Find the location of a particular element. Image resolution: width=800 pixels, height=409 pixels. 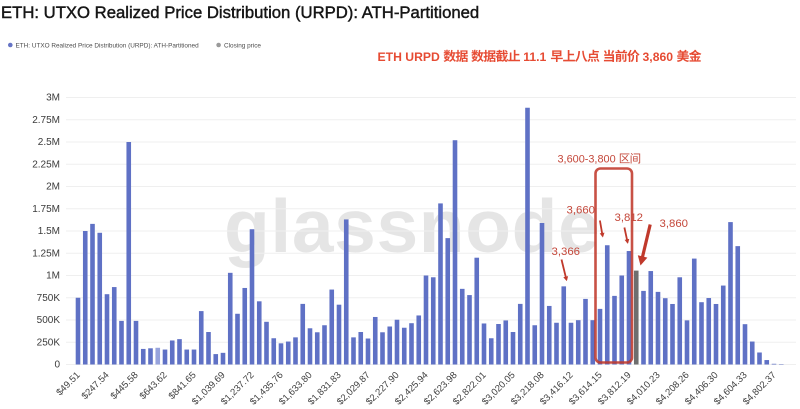

svg-text: 500K is located at coordinates (49, 320).